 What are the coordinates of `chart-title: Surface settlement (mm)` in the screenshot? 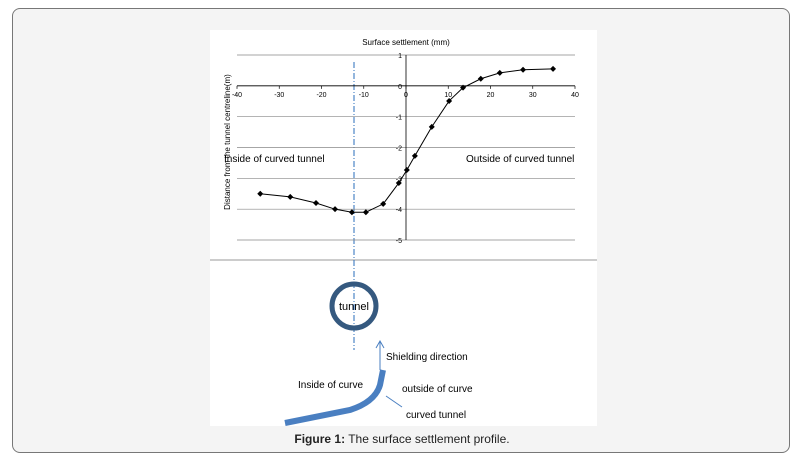 It's located at (406, 42).